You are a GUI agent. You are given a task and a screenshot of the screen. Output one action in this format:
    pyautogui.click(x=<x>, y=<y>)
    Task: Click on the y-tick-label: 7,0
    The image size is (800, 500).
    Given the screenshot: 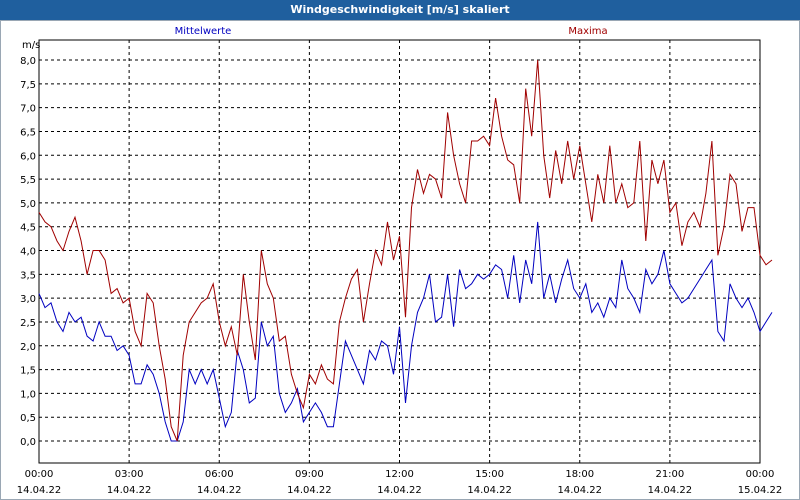 What is the action you would take?
    pyautogui.click(x=28, y=109)
    